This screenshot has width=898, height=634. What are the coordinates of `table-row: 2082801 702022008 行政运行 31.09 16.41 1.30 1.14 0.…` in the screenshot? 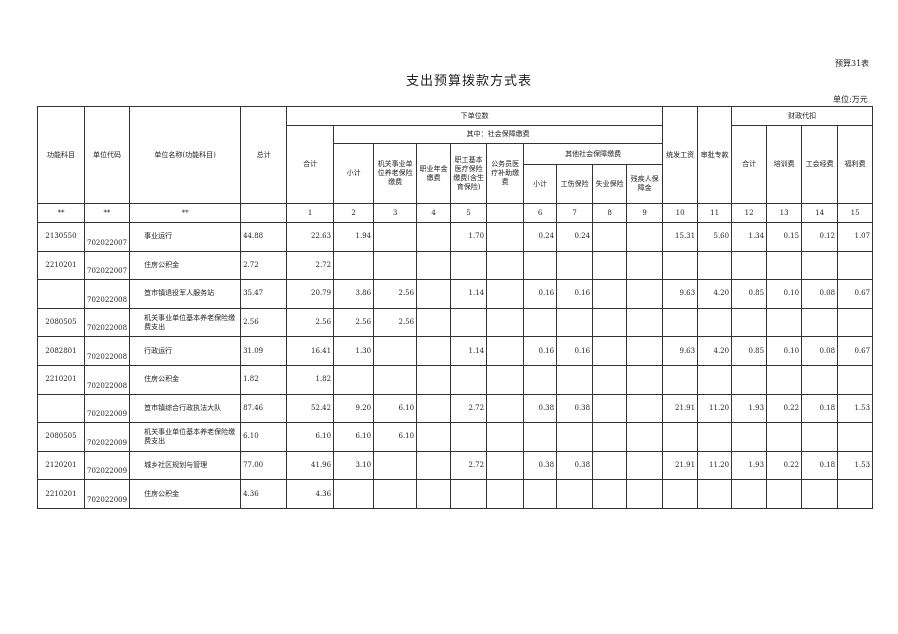 It's located at (455, 351).